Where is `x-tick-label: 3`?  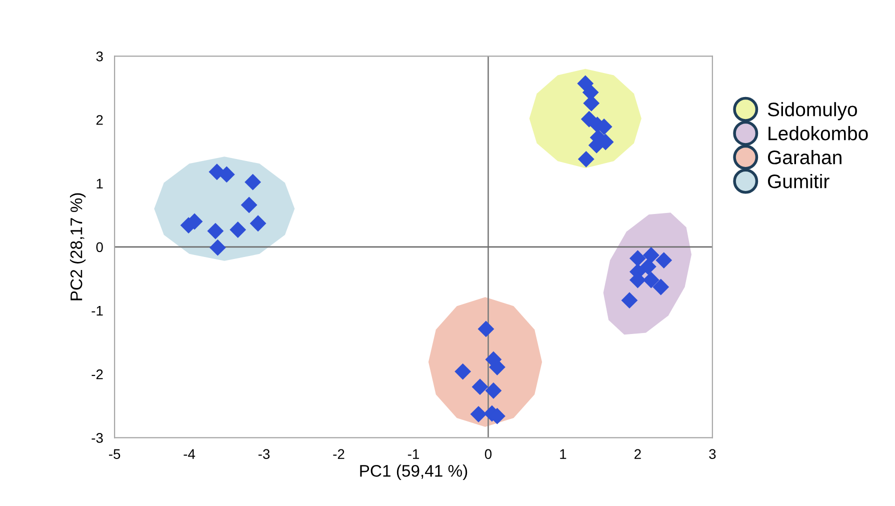 x-tick-label: 3 is located at coordinates (712, 454).